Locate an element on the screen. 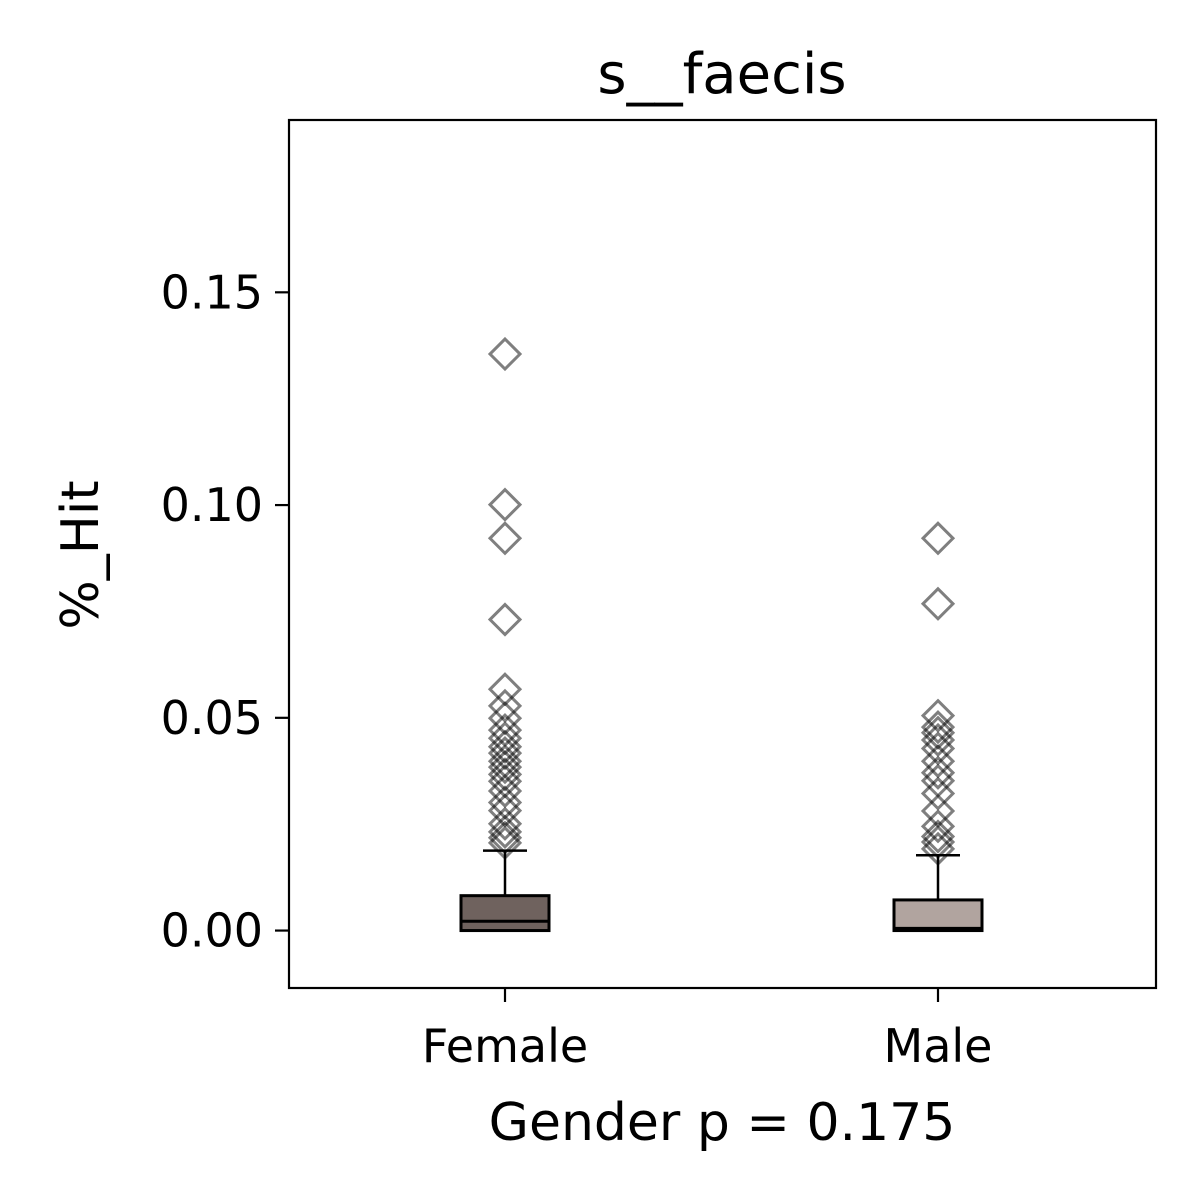 The height and width of the screenshot is (1200, 1200). x-axis-label: Gender p = 0.175 is located at coordinates (722, 1123).